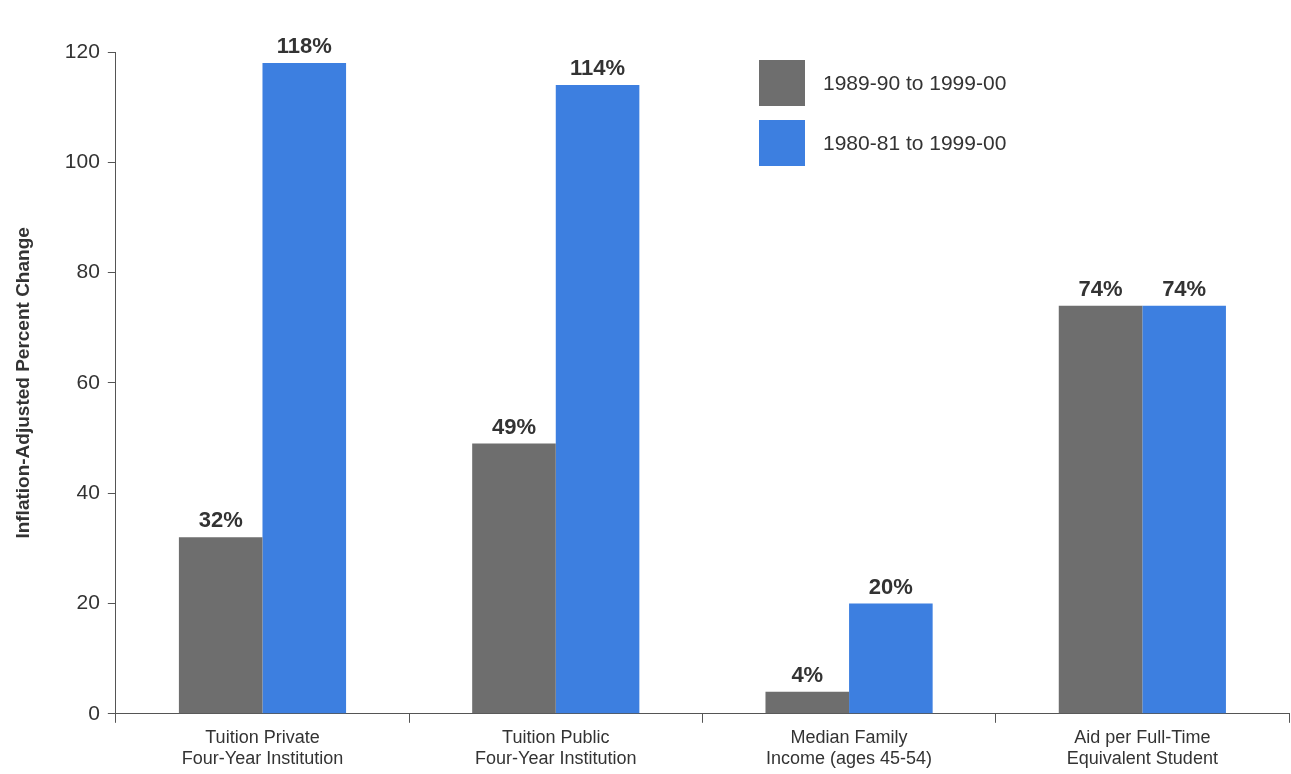  I want to click on data-label: 118%, so click(304, 46).